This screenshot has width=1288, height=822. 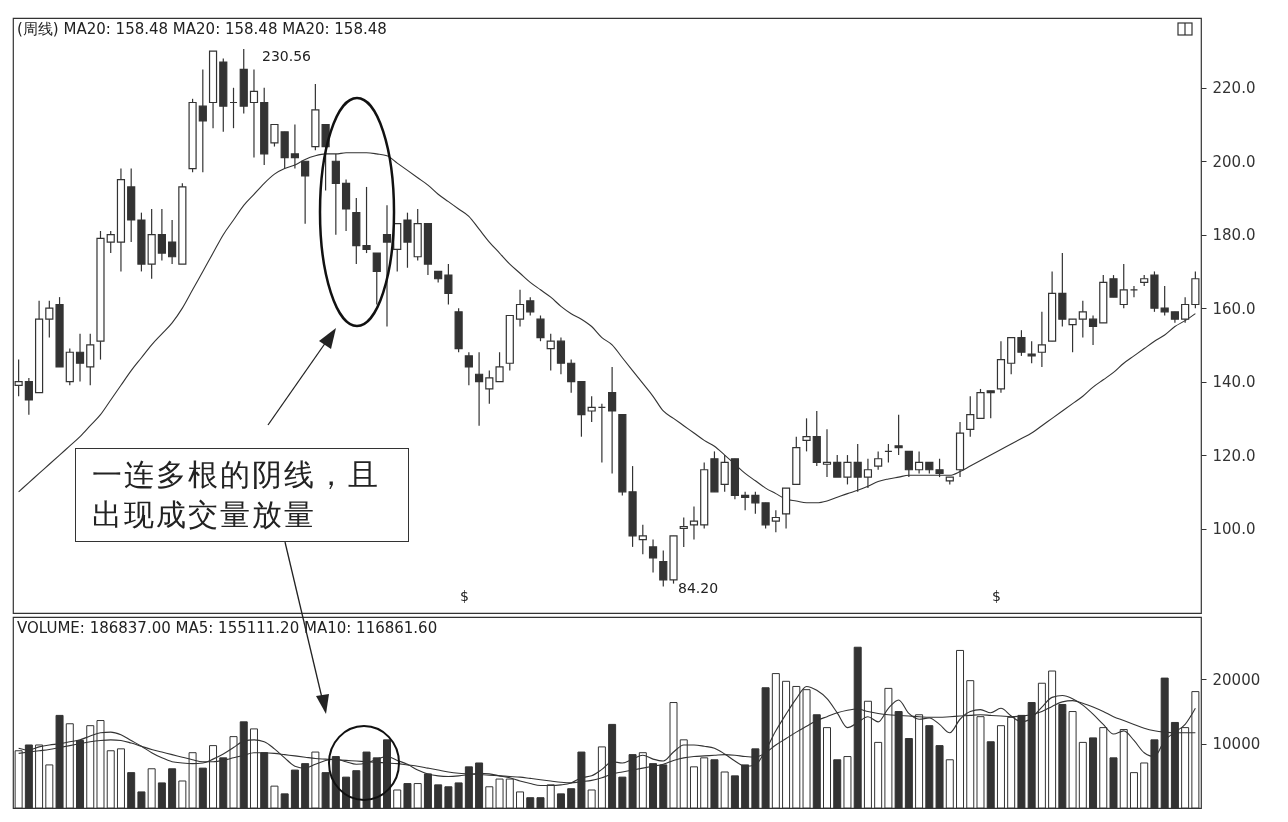 I want to click on annotation: 84.20, so click(x=698, y=588).